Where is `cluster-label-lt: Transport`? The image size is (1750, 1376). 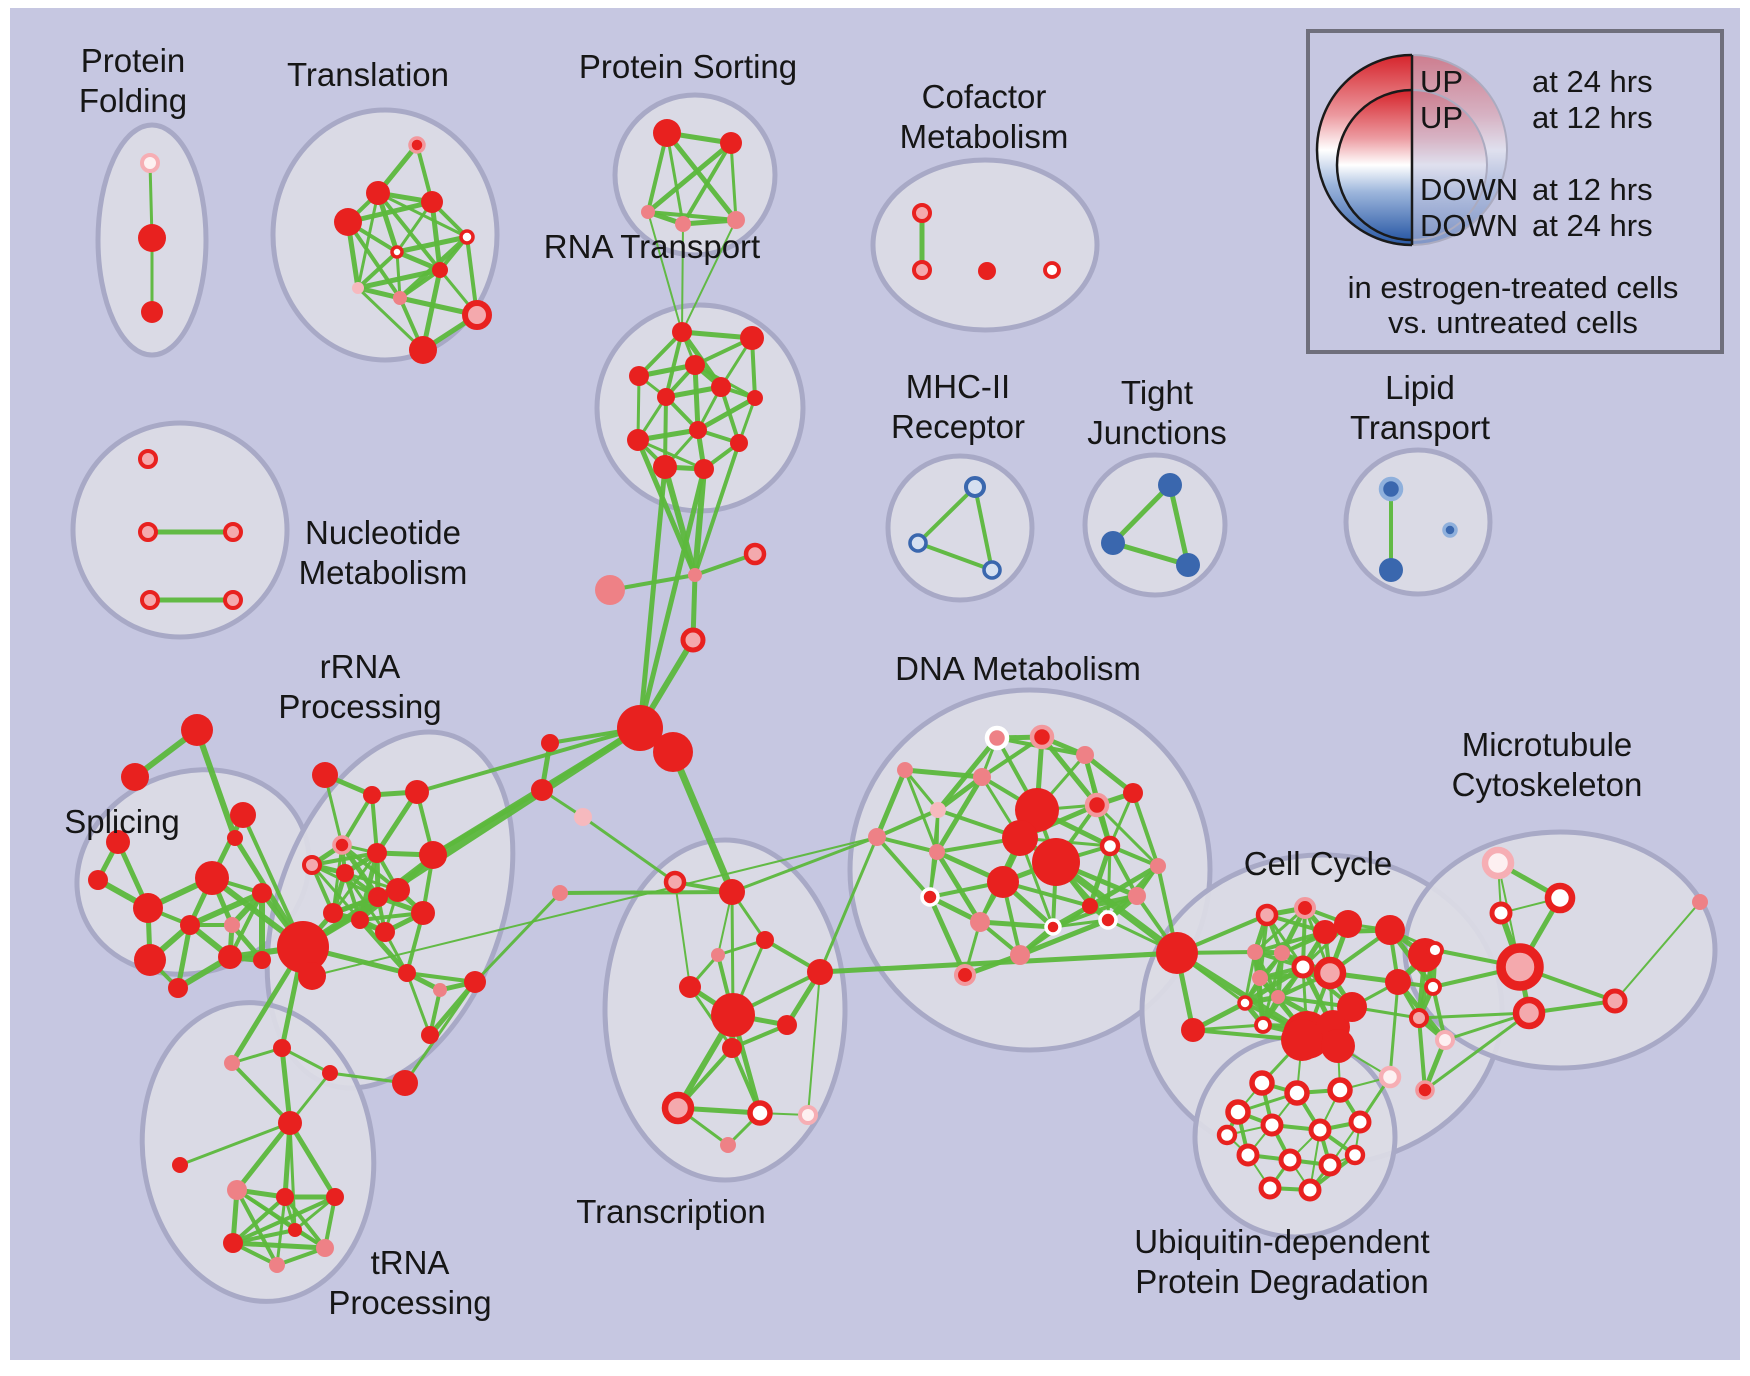
cluster-label-lt: Transport is located at coordinates (1420, 427).